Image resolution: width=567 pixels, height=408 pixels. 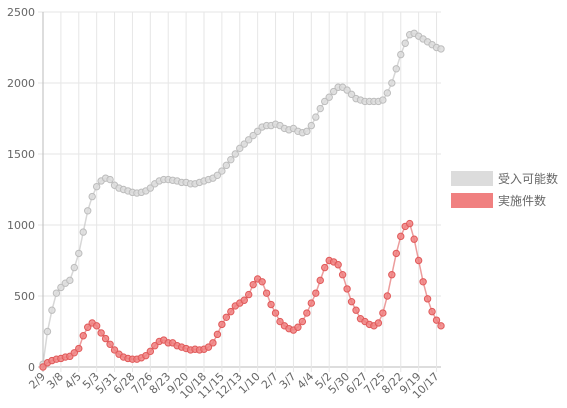 What do you see at coordinates (21, 83) in the screenshot?
I see `y-tick-label: 2000` at bounding box center [21, 83].